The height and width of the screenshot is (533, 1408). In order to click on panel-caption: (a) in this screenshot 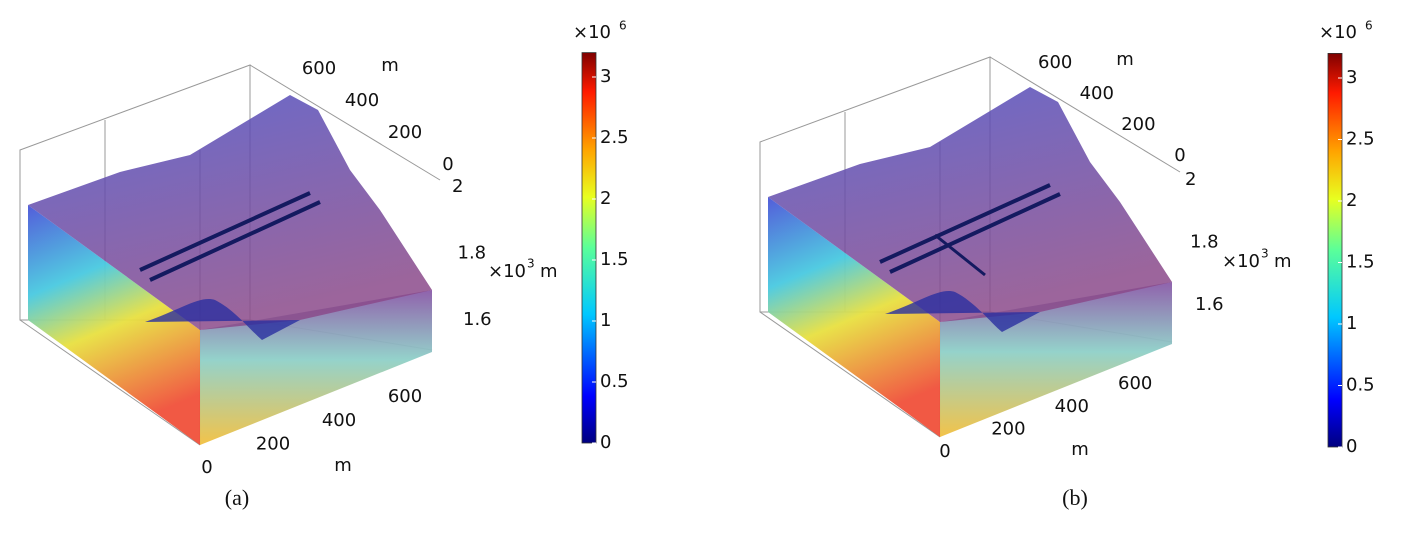, I will do `click(237, 497)`.